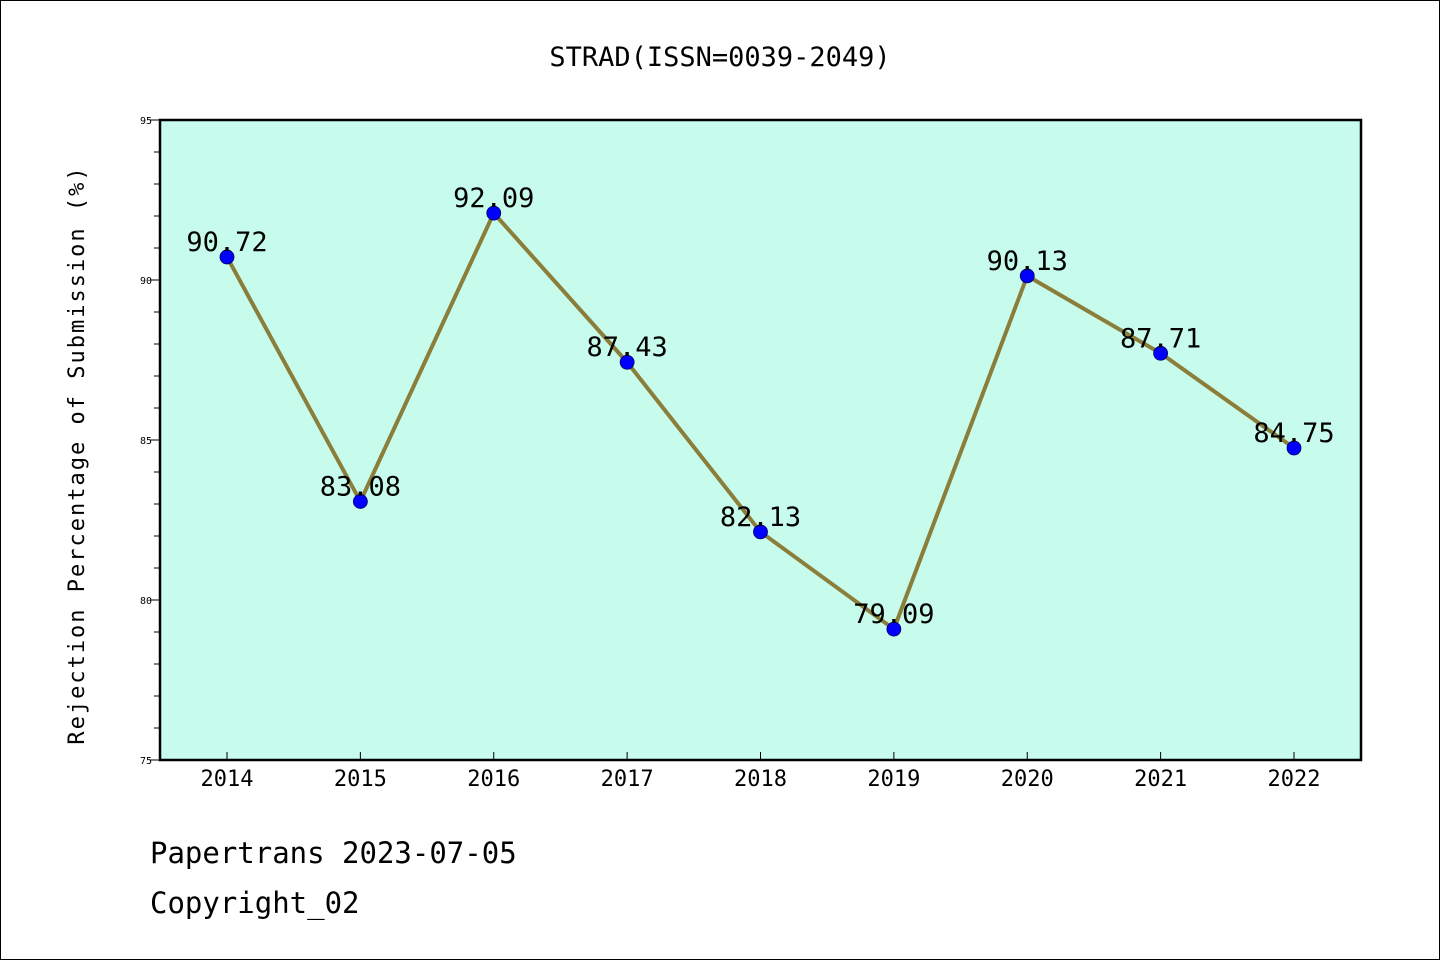 The height and width of the screenshot is (960, 1440). Describe the element at coordinates (760, 779) in the screenshot. I see `x-tick-label: 2018` at that location.